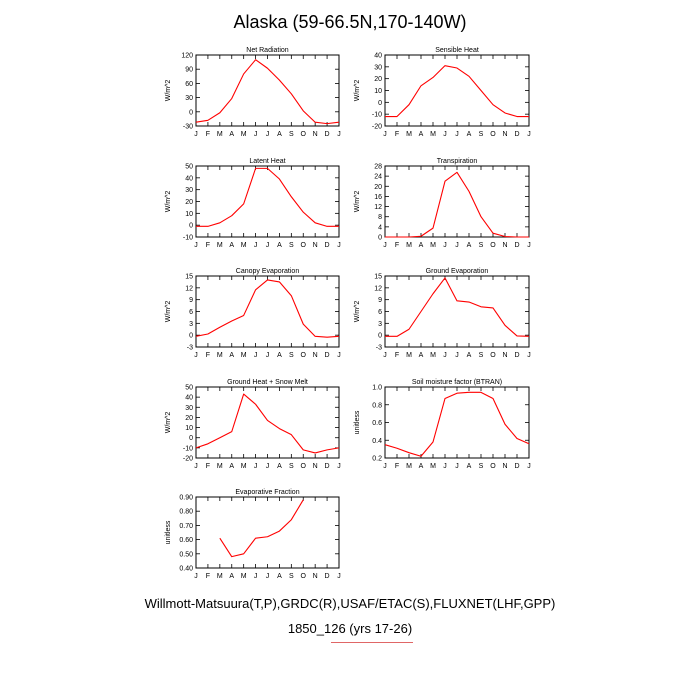 This screenshot has height=700, width=700. I want to click on chart-canopy-evaporation-xtick-label: J, so click(196, 355).